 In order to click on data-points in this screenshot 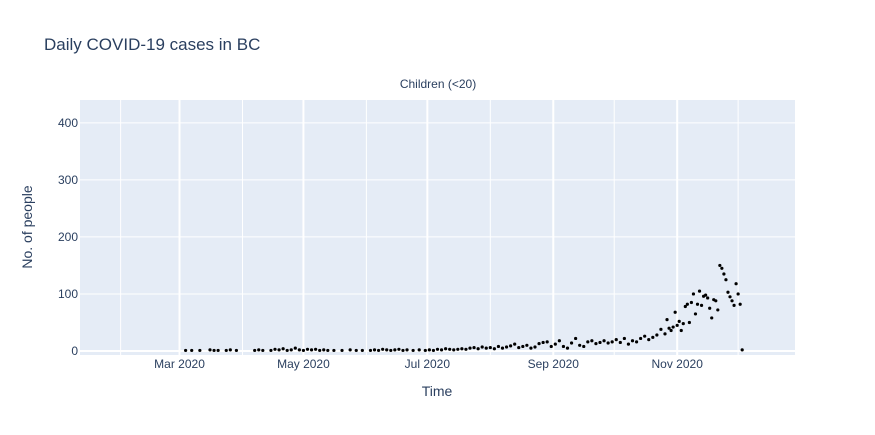, I will do `click(464, 308)`.